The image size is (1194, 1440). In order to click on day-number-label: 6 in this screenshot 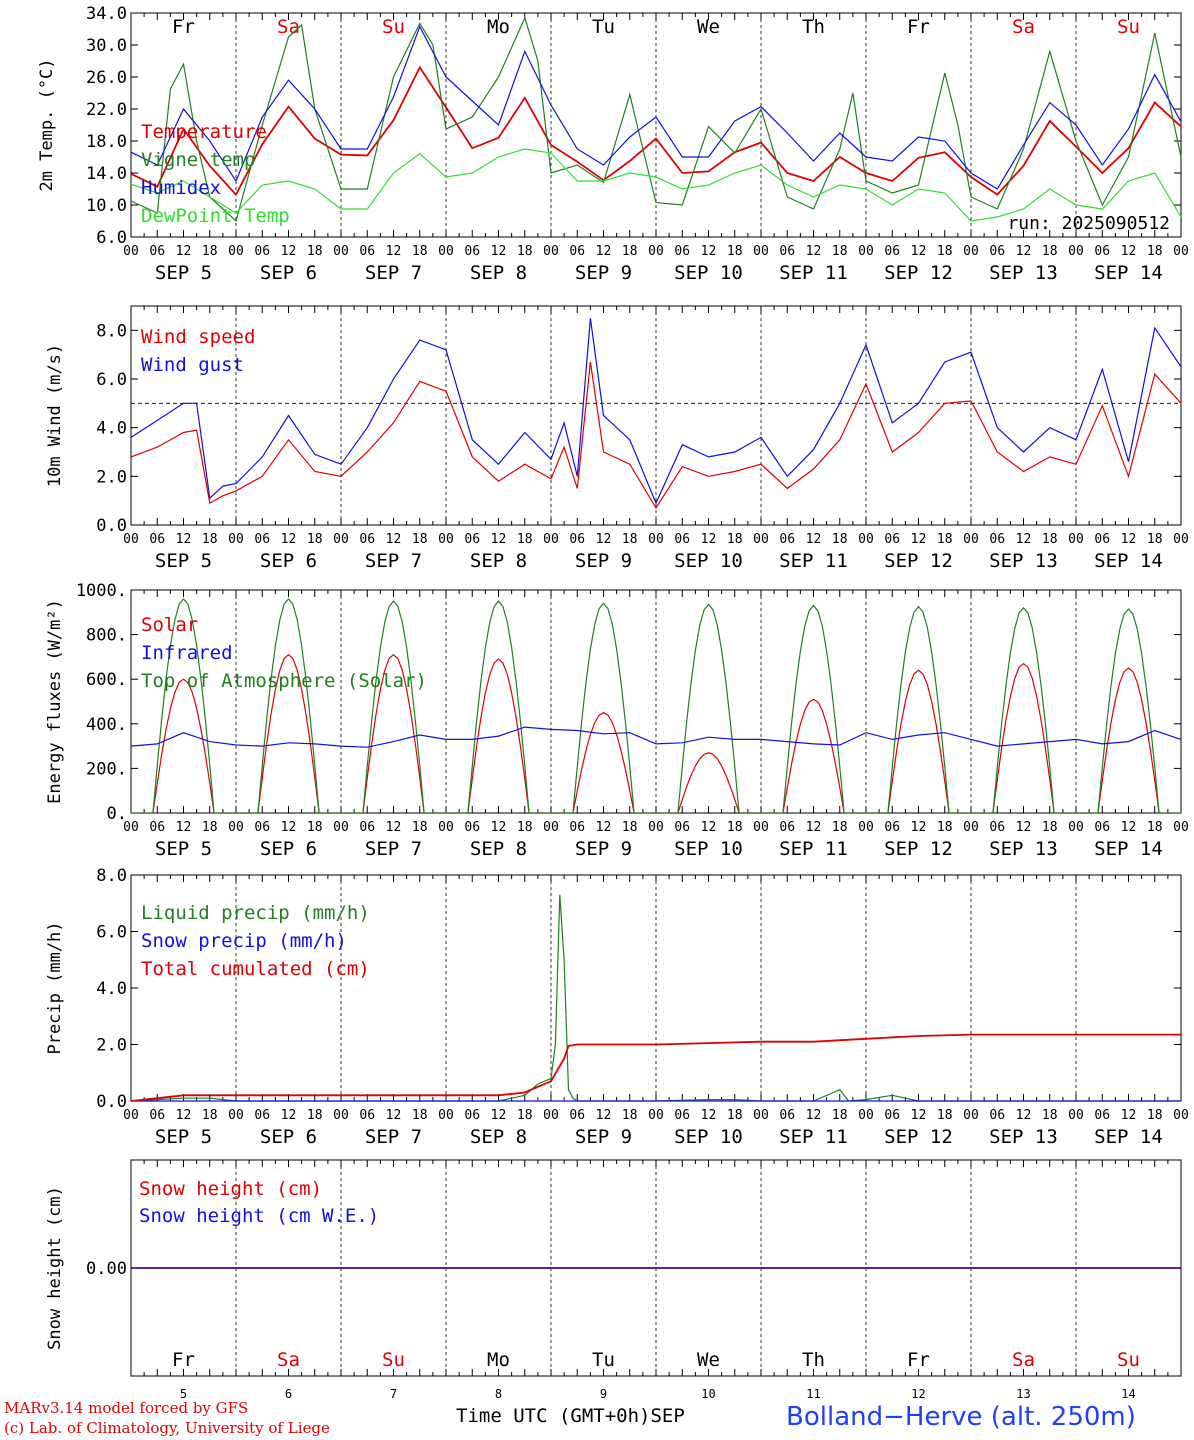, I will do `click(288, 1394)`.